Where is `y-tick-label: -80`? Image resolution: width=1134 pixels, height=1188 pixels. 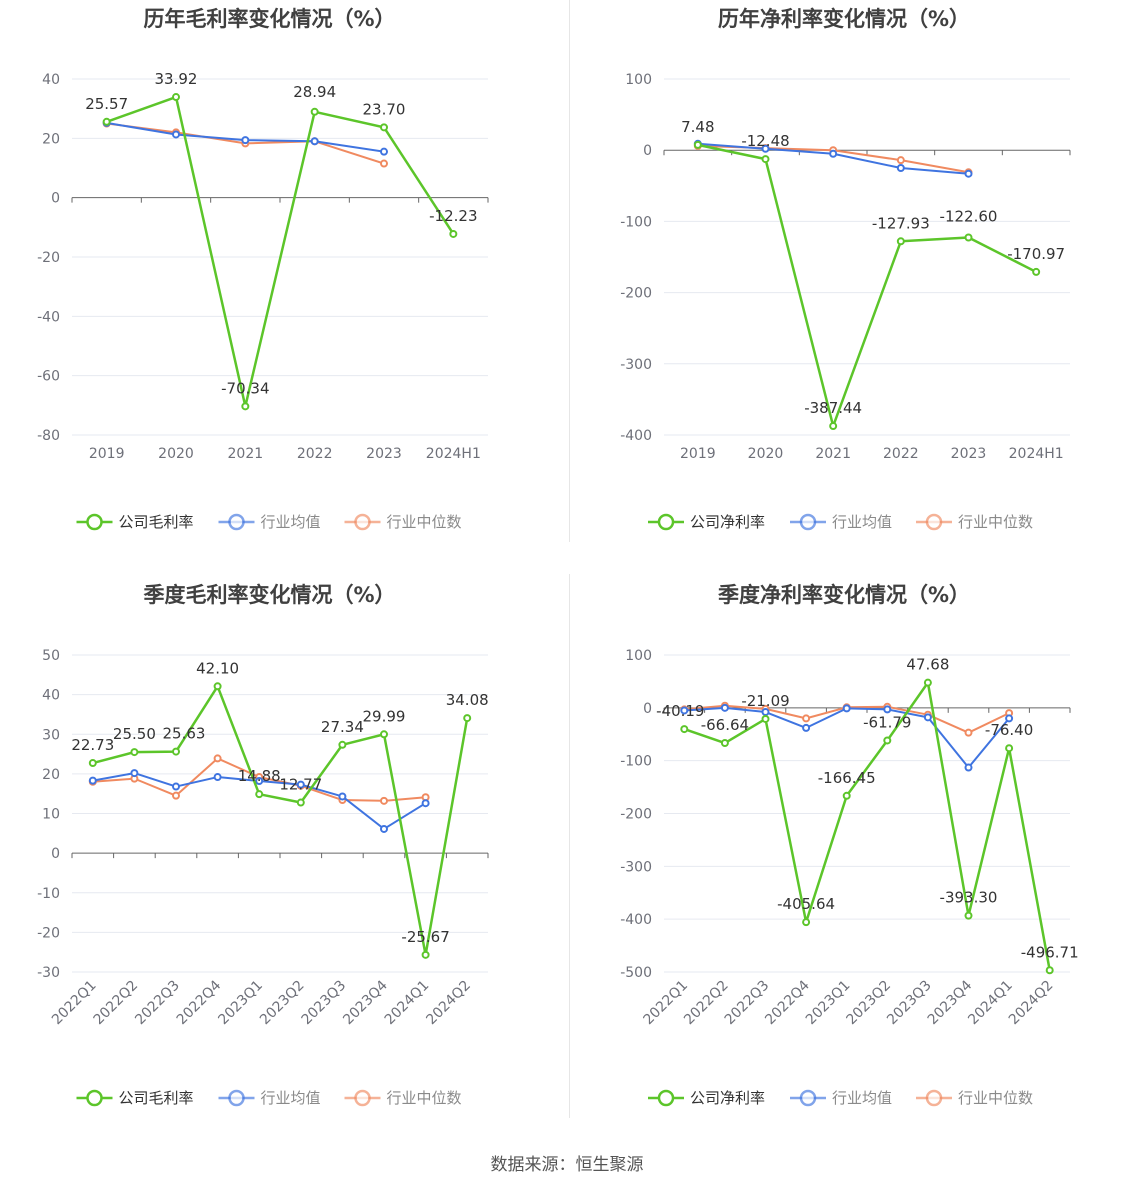
y-tick-label: -80 is located at coordinates (48, 436).